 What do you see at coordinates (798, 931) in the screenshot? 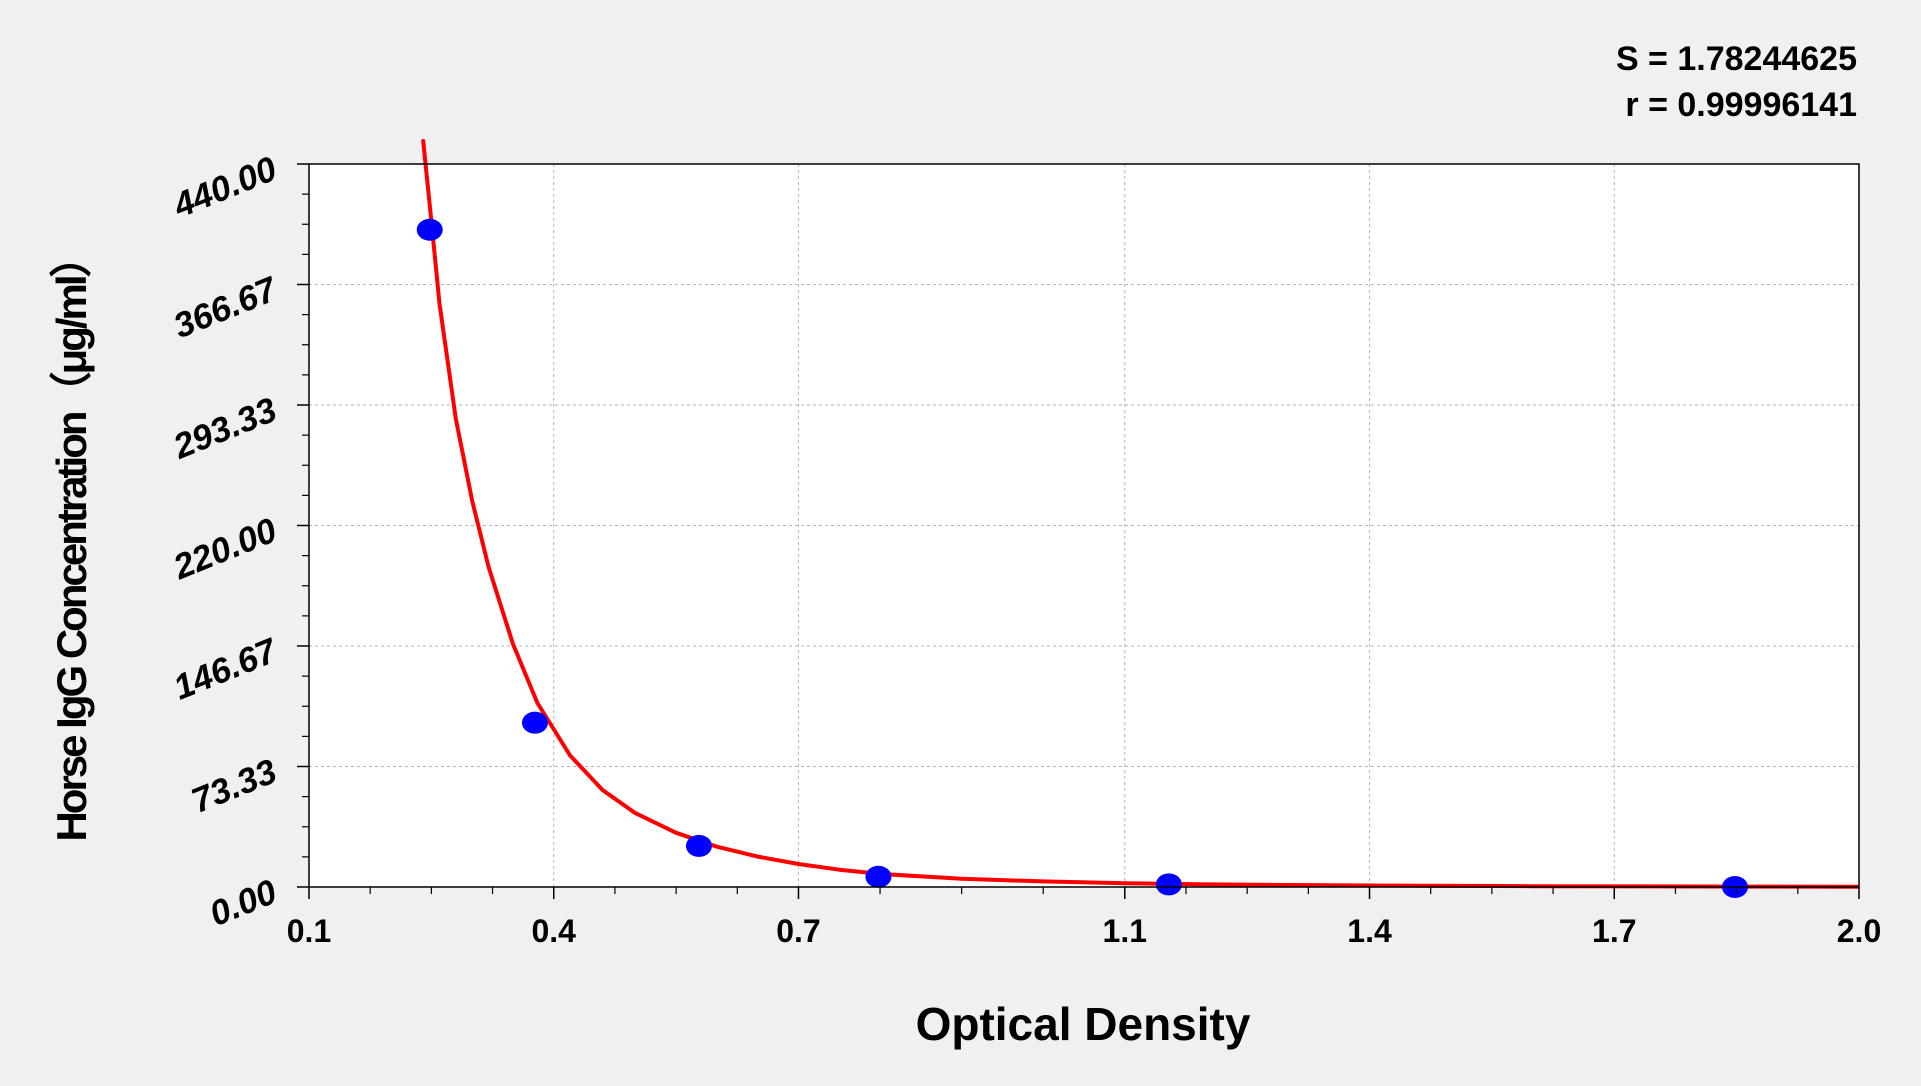
I see `x-tick-label: 0.7` at bounding box center [798, 931].